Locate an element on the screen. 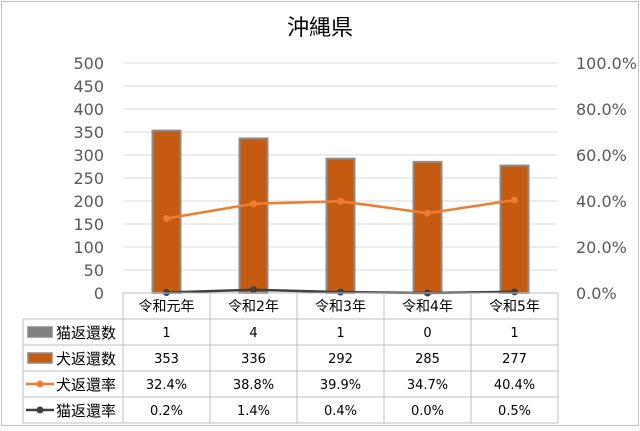 The width and height of the screenshot is (640, 431). y-left-tick-label: 400 is located at coordinates (88, 109).